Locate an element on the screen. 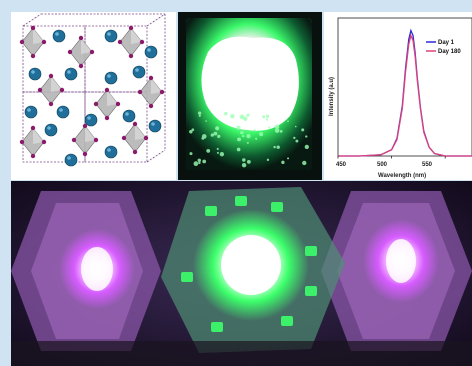  x-axis-label: Wavelength (nm) is located at coordinates (402, 176).